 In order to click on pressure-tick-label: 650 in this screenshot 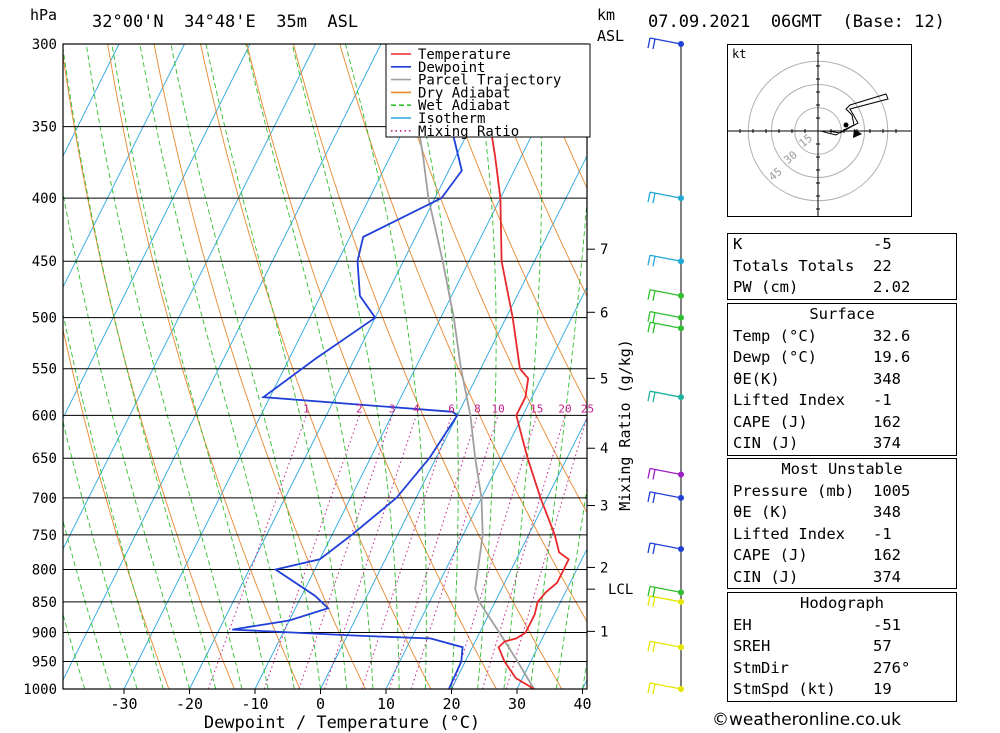, I will do `click(44, 459)`.